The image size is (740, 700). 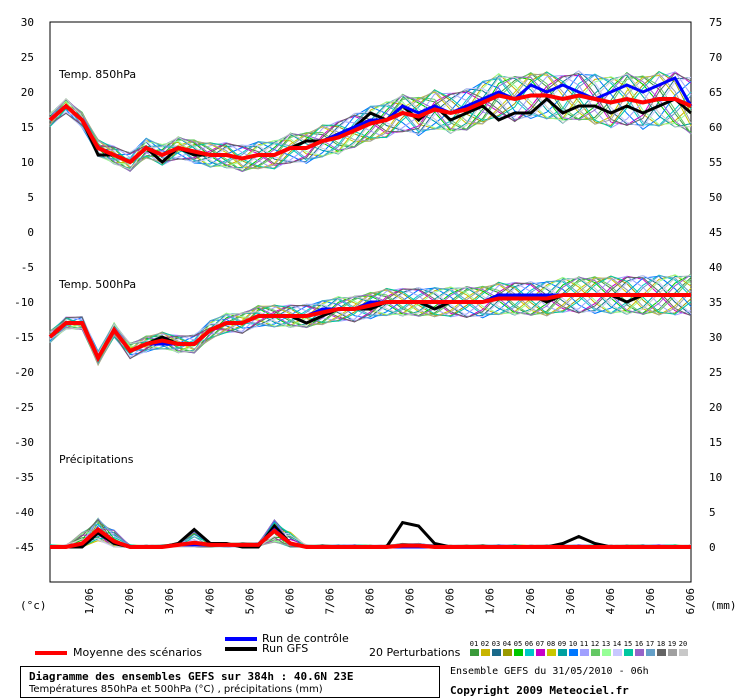 I want to click on x-tick-label: 10/06, so click(x=450, y=601).